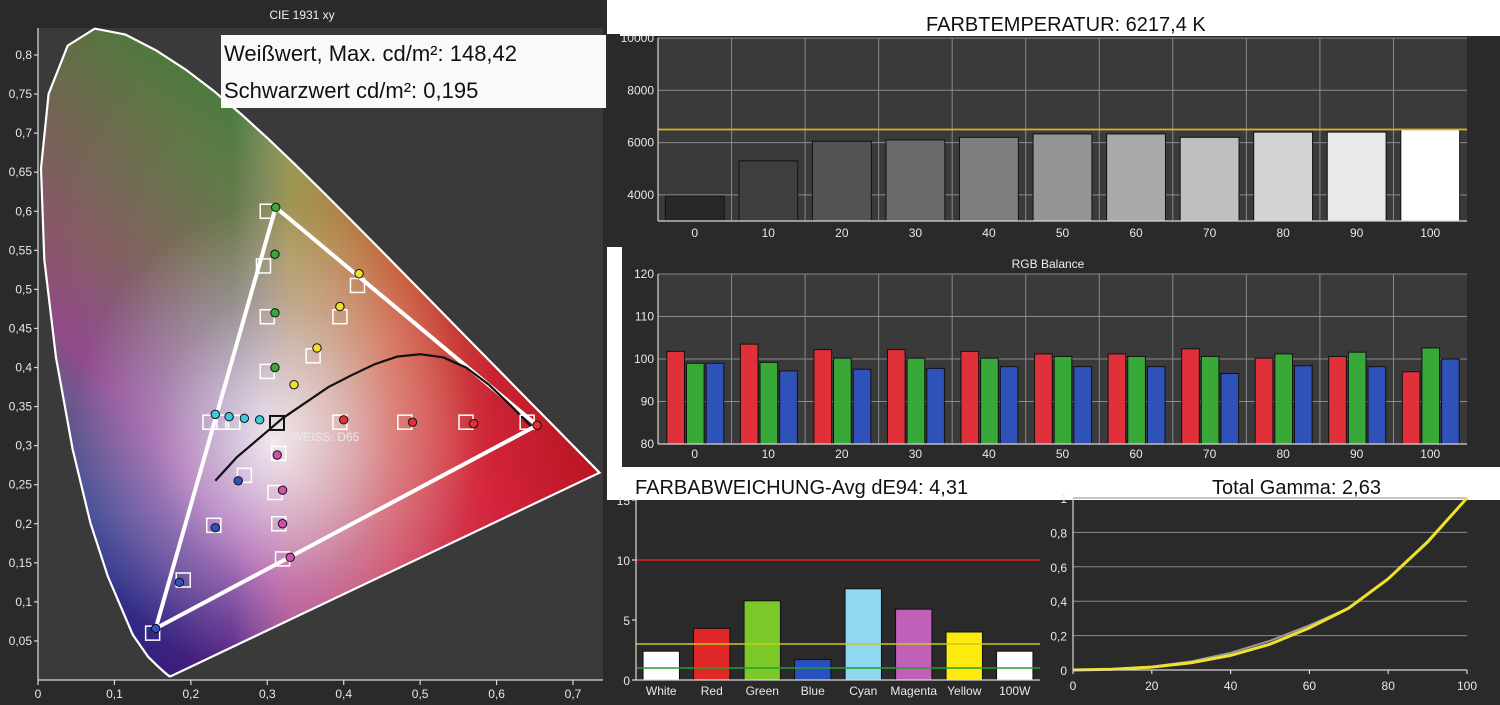 This screenshot has height=705, width=1500. I want to click on deltae-bar-green, so click(762, 640).